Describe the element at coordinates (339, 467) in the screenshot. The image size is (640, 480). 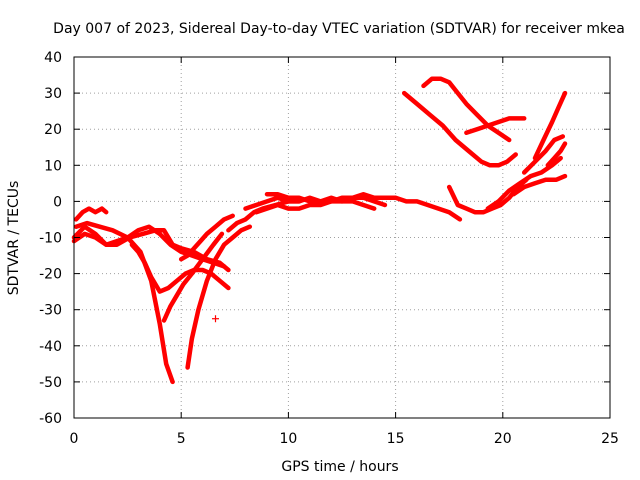
I see `x-axis-label: GPS time / hours` at that location.